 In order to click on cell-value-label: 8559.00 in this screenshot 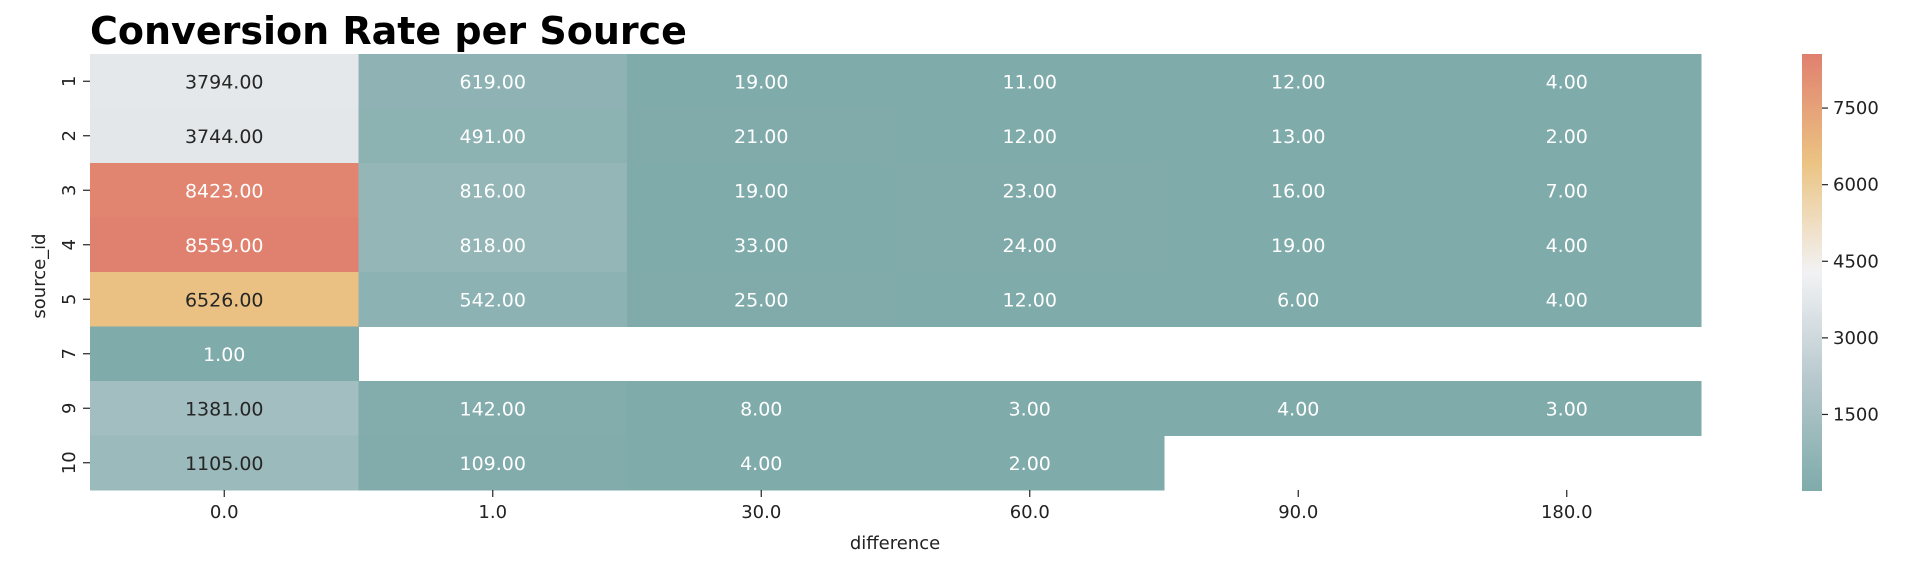, I will do `click(224, 246)`.